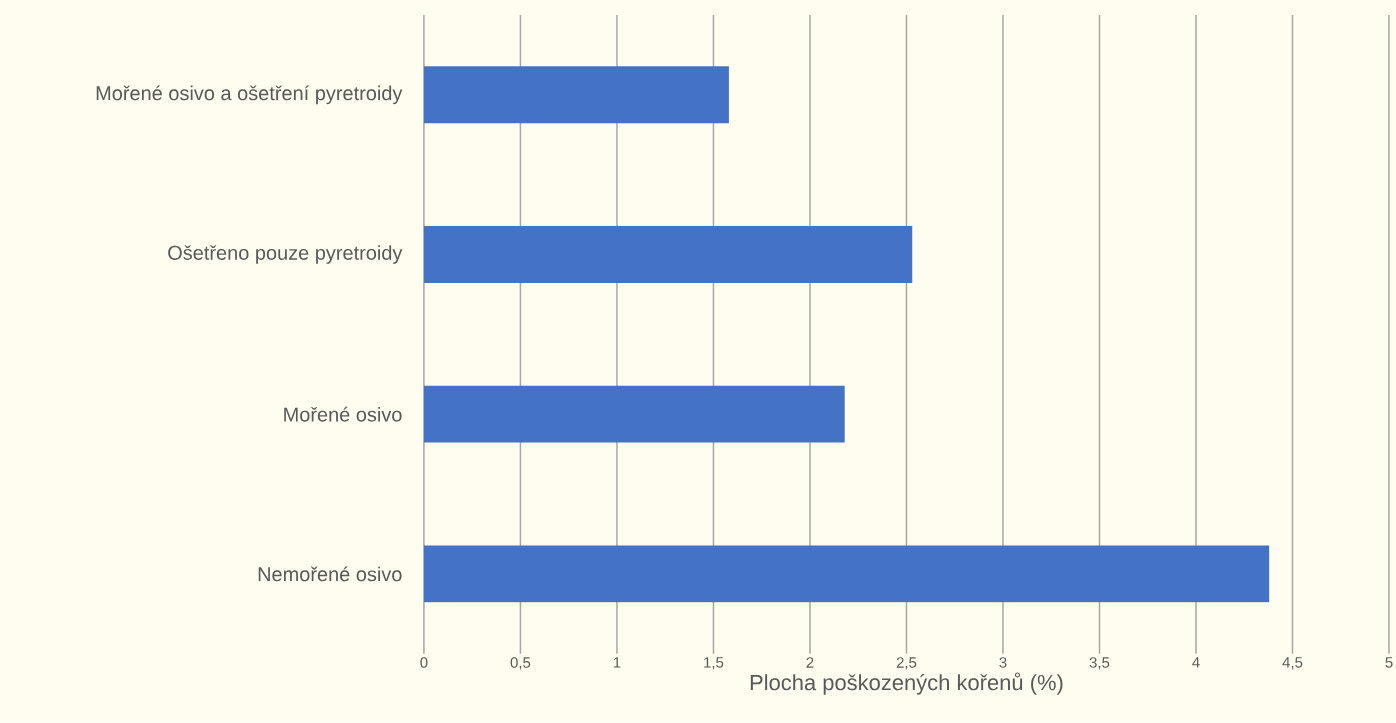 Image resolution: width=1396 pixels, height=723 pixels. I want to click on x-tick-label: 0, so click(424, 663).